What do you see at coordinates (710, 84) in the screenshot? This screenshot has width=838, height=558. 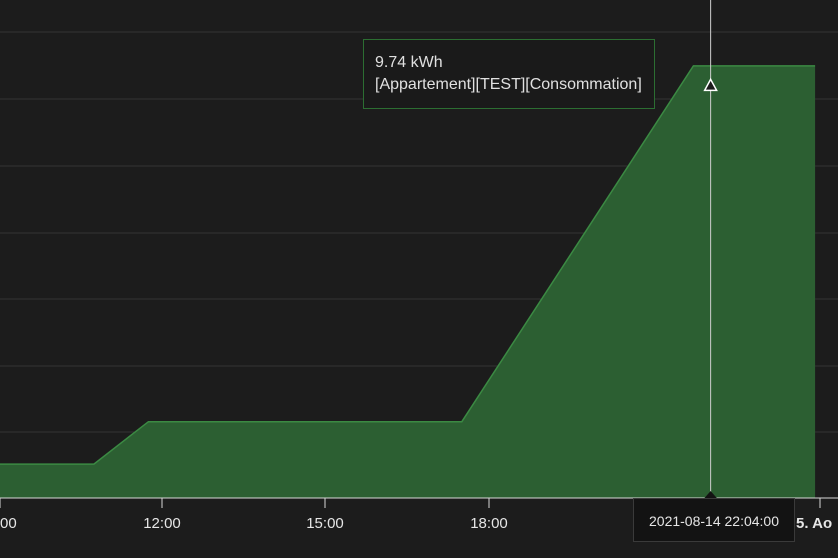 I see `hover-point-marker` at bounding box center [710, 84].